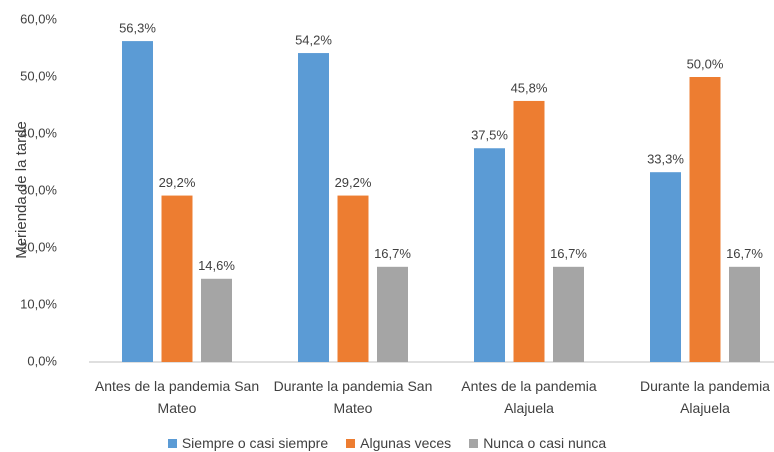 Image resolution: width=774 pixels, height=452 pixels. Describe the element at coordinates (529, 87) in the screenshot. I see `data-label: 45,8%` at that location.